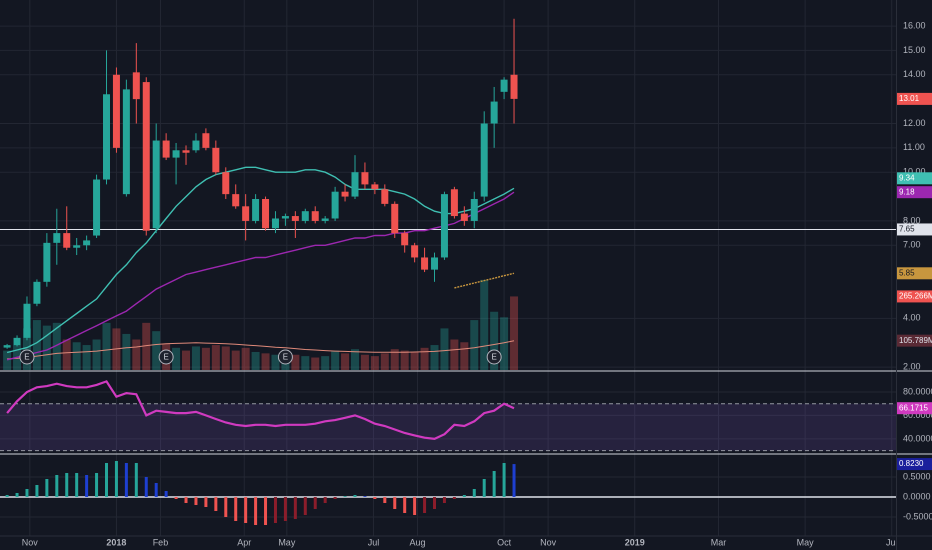  Describe the element at coordinates (912, 220) in the screenshot. I see `y-tick-label: 8.00` at that location.